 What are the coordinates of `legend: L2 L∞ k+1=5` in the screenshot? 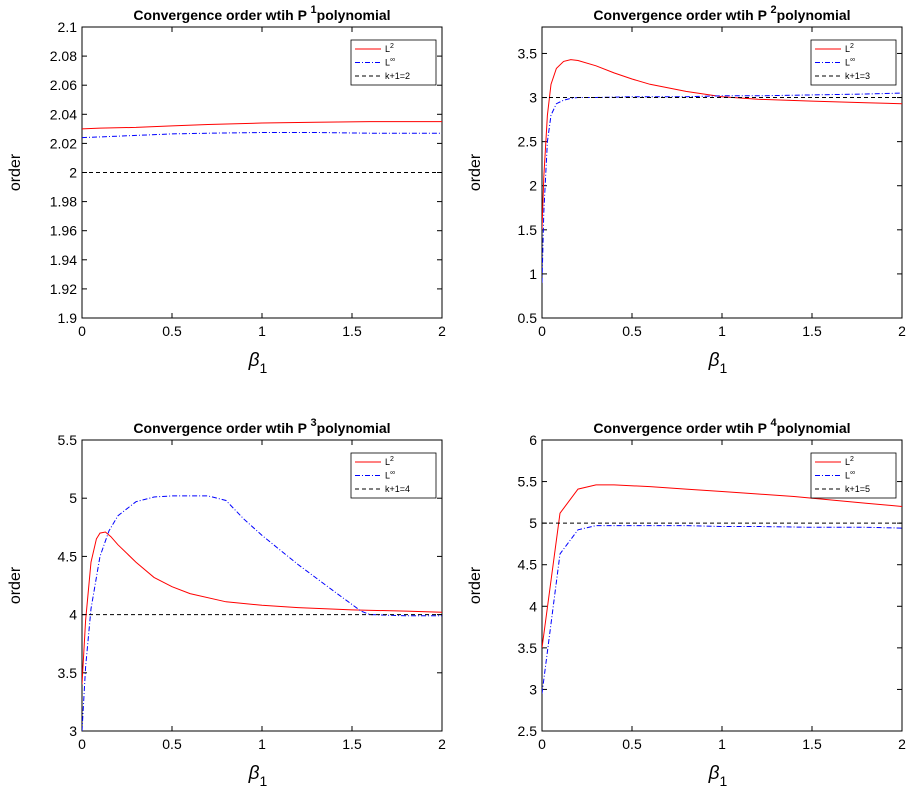 It's located at (853, 475).